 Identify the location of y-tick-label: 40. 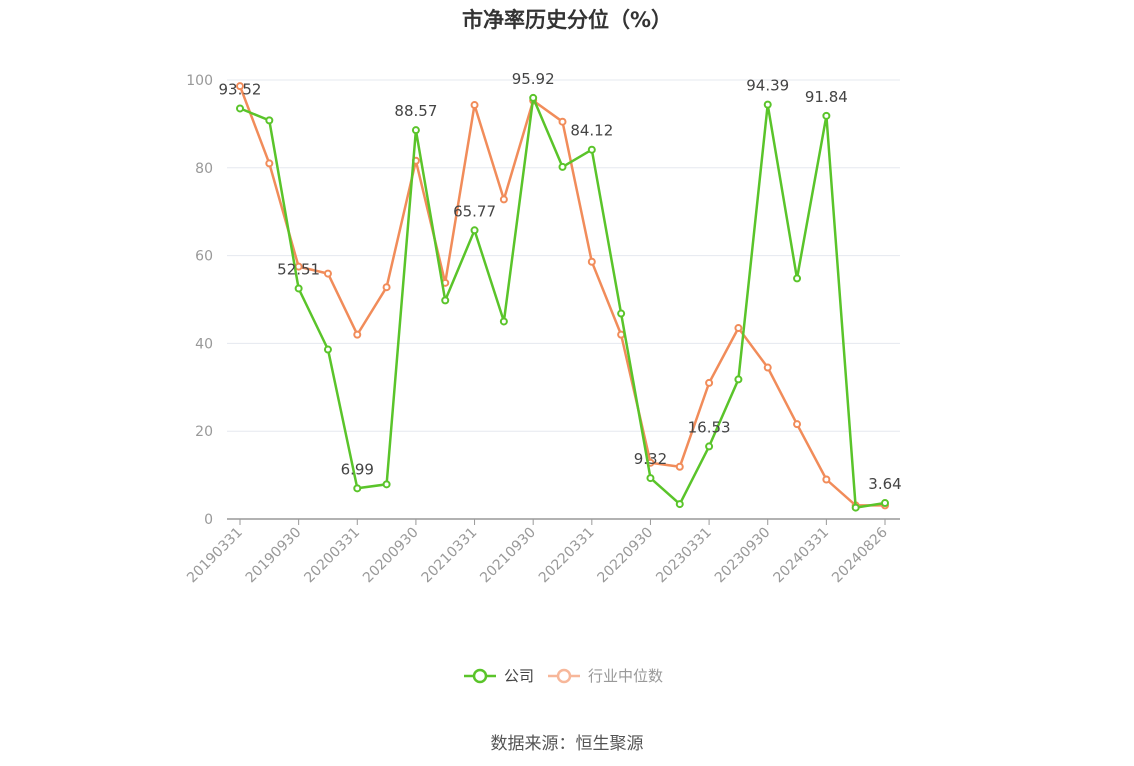
(204, 344).